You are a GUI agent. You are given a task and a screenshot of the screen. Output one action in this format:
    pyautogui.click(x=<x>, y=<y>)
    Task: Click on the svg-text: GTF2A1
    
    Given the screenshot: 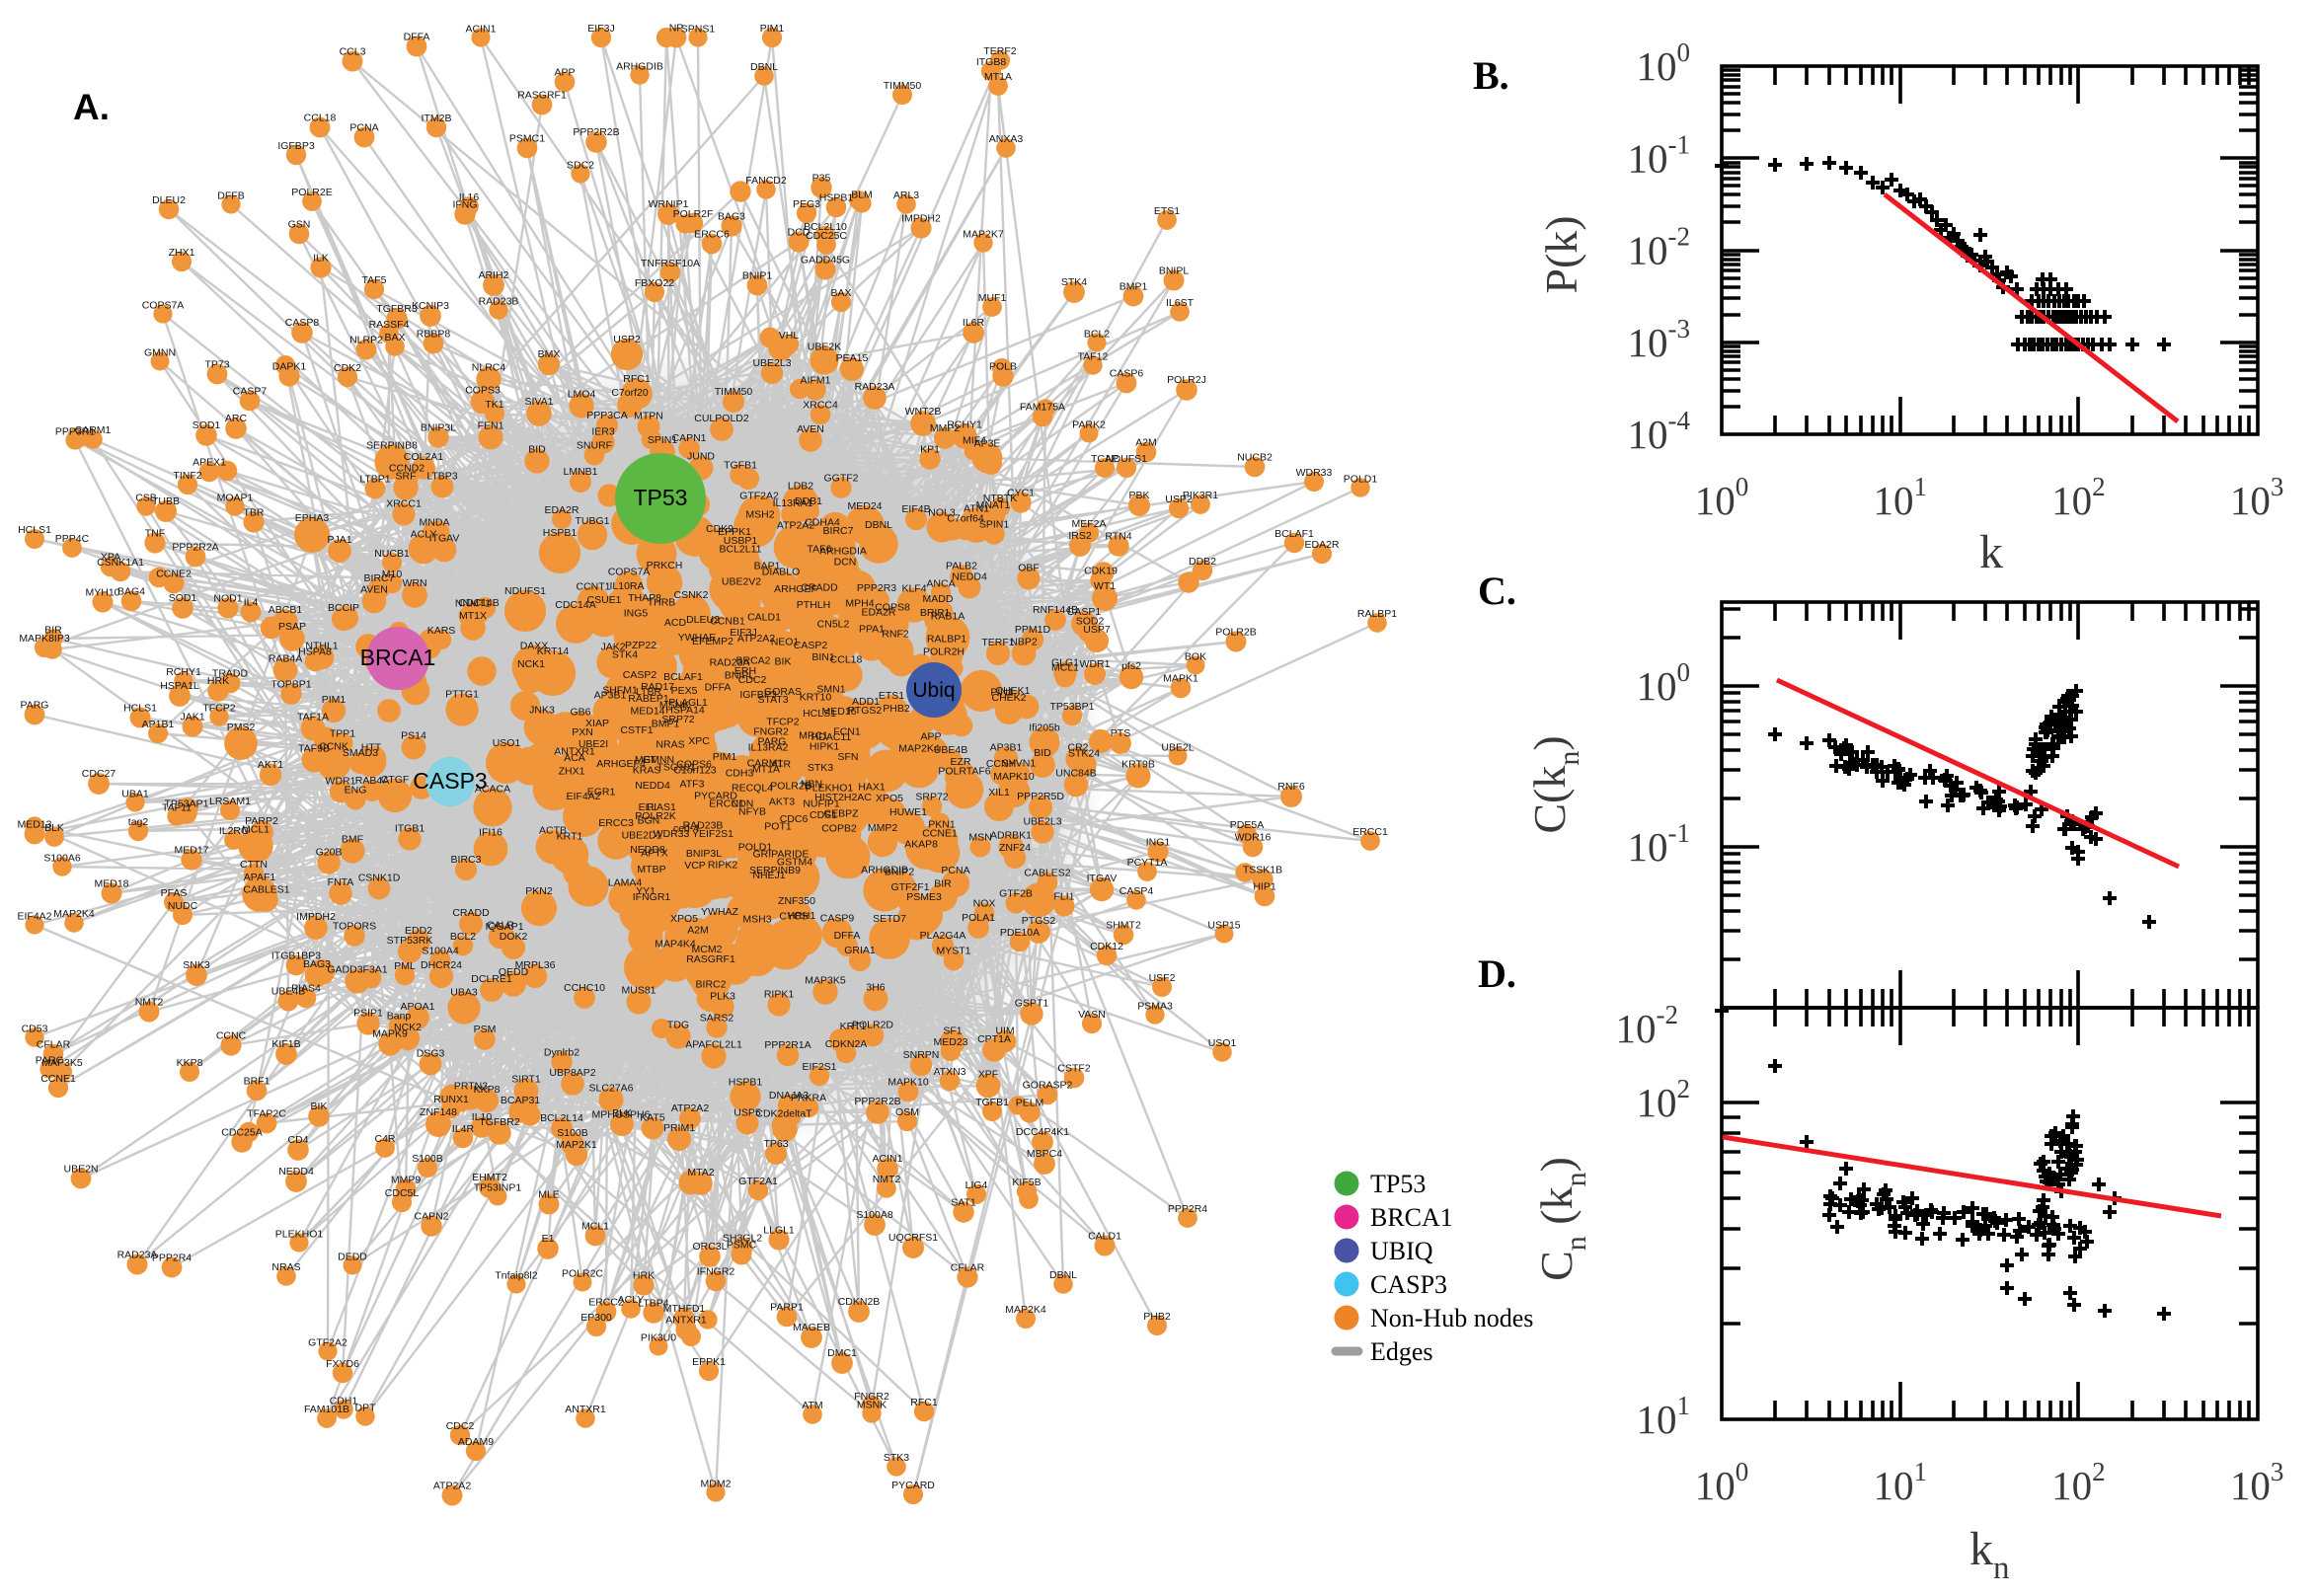 What is the action you would take?
    pyautogui.click(x=758, y=1181)
    